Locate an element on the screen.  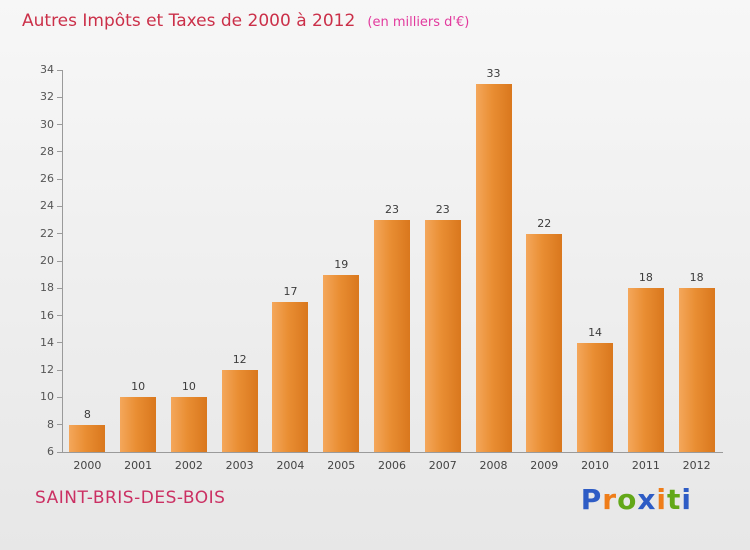
bar-value-label-2008: 33 is located at coordinates (493, 73).